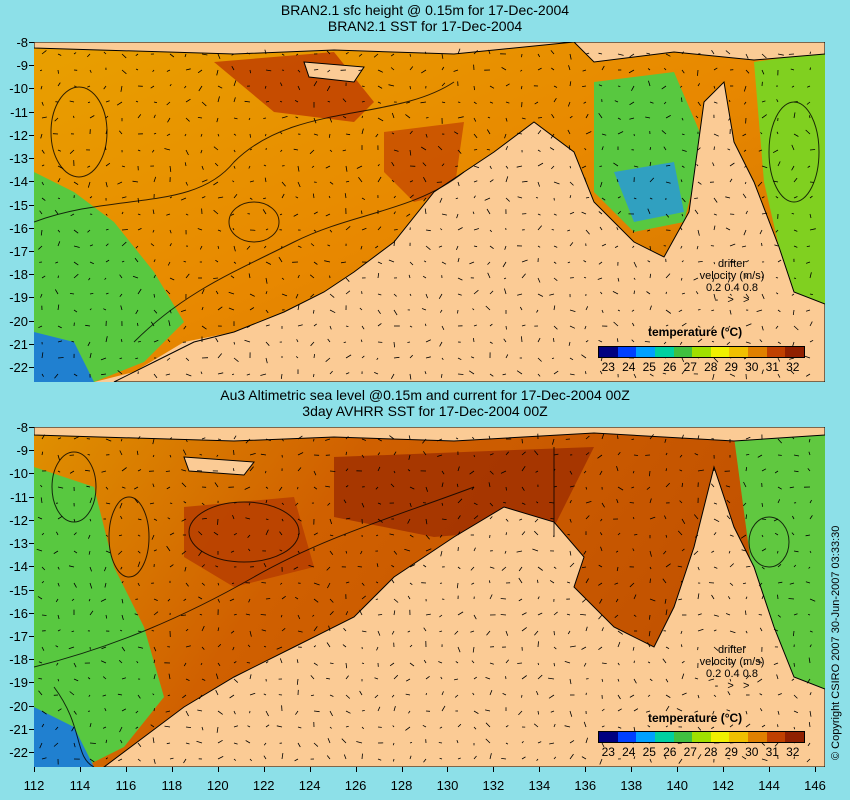 Image resolution: width=850 pixels, height=800 pixels. I want to click on y-axis-label: -22, so click(18, 367).